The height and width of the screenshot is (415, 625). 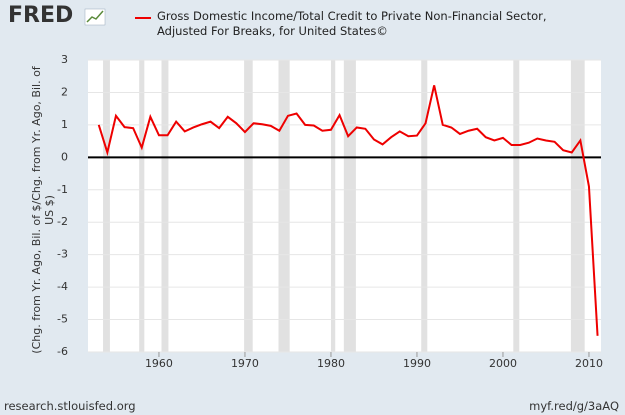 I want to click on y-tick-label: -5, so click(x=62, y=319).